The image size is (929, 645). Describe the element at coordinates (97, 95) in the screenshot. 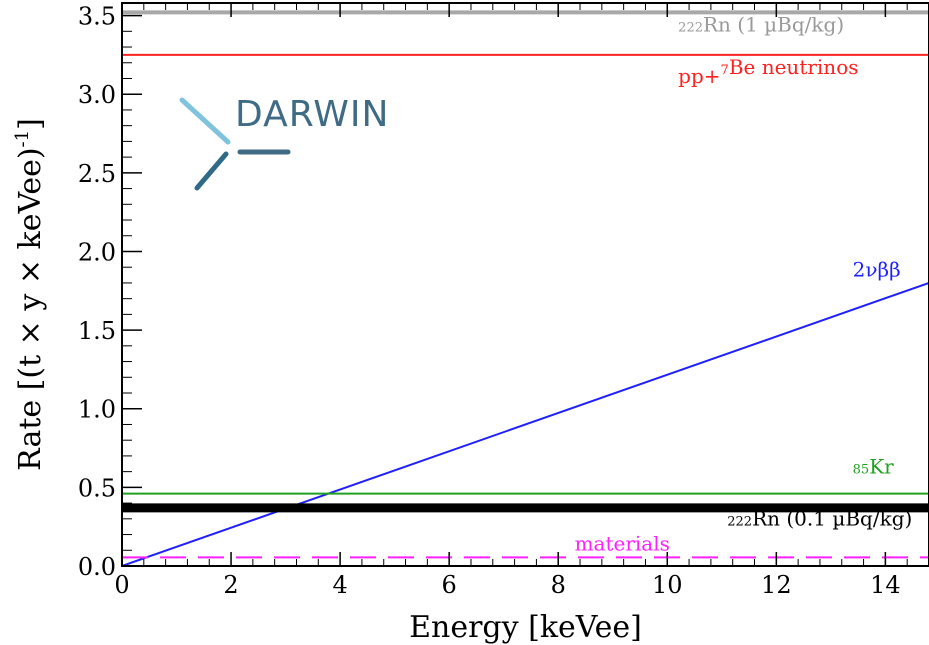

I see `y-tick-label: 3.0` at that location.